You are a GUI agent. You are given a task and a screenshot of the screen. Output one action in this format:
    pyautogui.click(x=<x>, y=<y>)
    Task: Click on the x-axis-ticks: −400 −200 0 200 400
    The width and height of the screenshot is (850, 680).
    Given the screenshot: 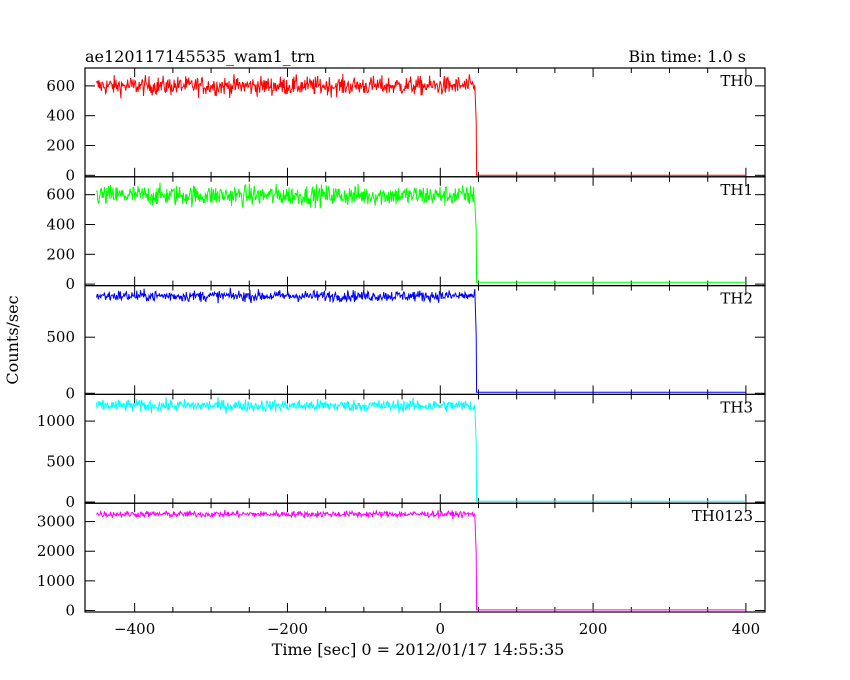 What is the action you would take?
    pyautogui.click(x=437, y=629)
    